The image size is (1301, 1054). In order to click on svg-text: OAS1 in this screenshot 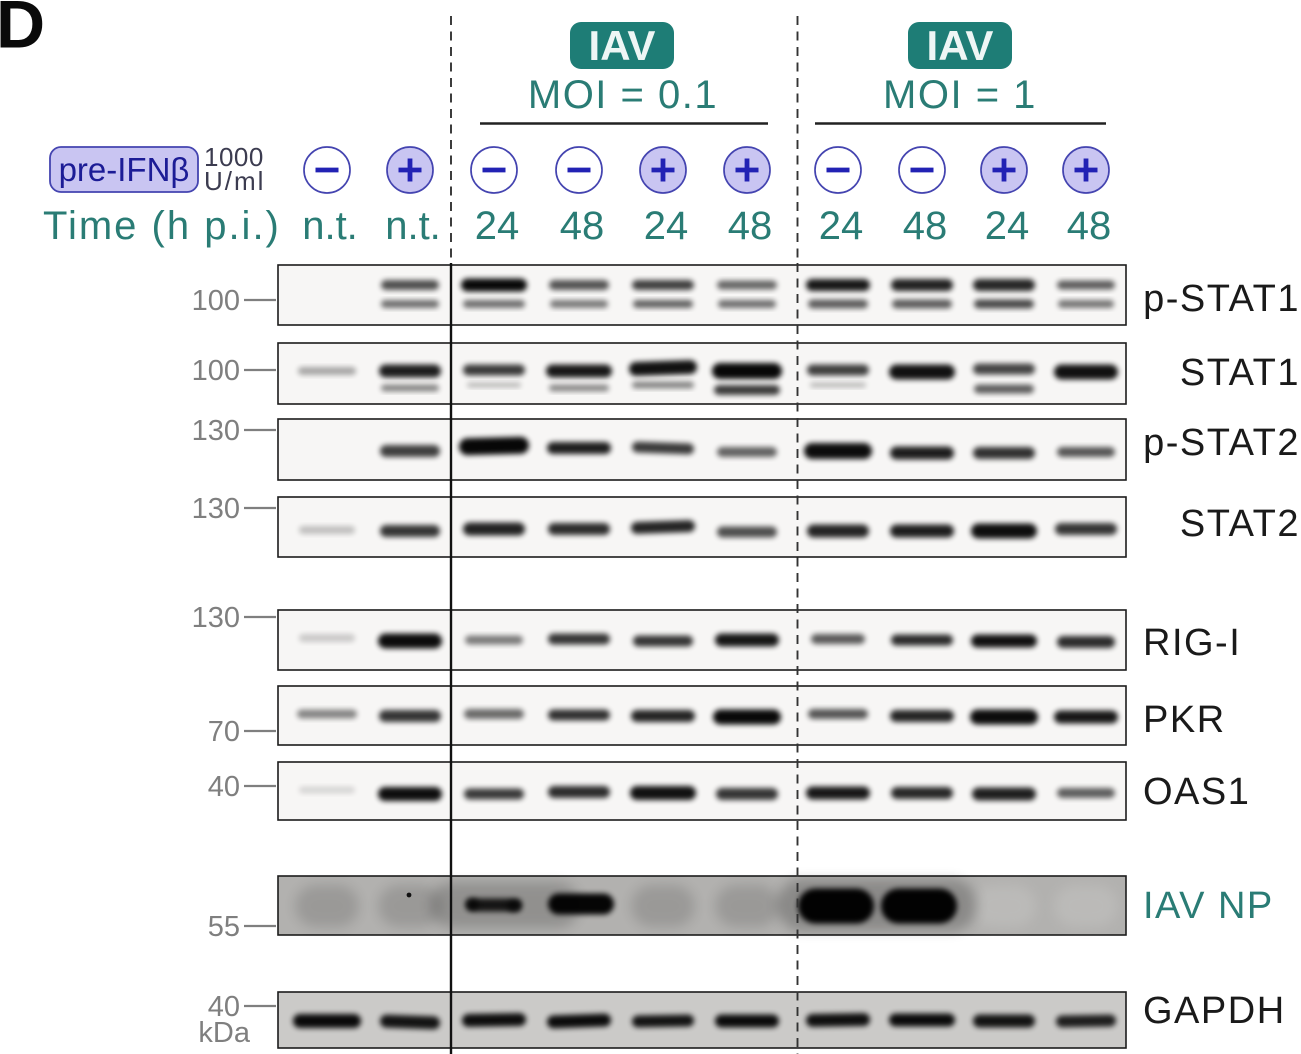, I will do `click(1196, 792)`.